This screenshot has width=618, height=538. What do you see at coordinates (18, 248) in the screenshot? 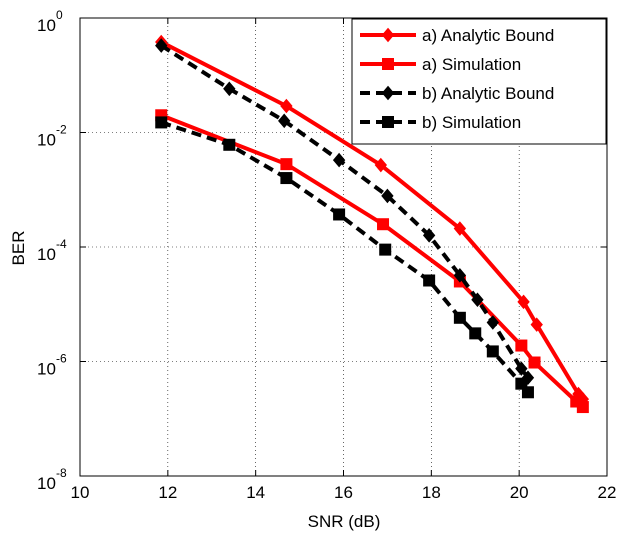
I see `y-axis-title: BER` at bounding box center [18, 248].